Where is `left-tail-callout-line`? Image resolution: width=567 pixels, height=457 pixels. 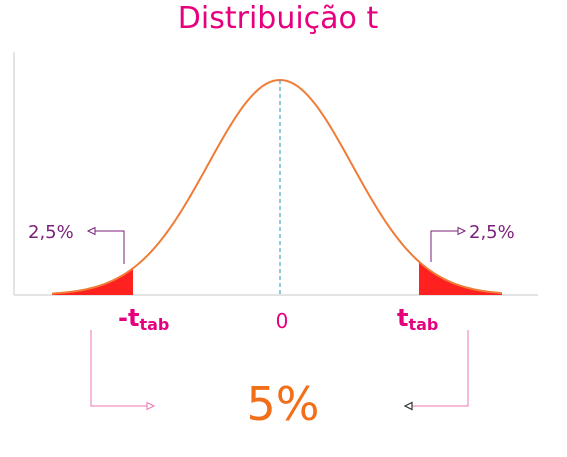
left-tail-callout-line is located at coordinates (108, 247).